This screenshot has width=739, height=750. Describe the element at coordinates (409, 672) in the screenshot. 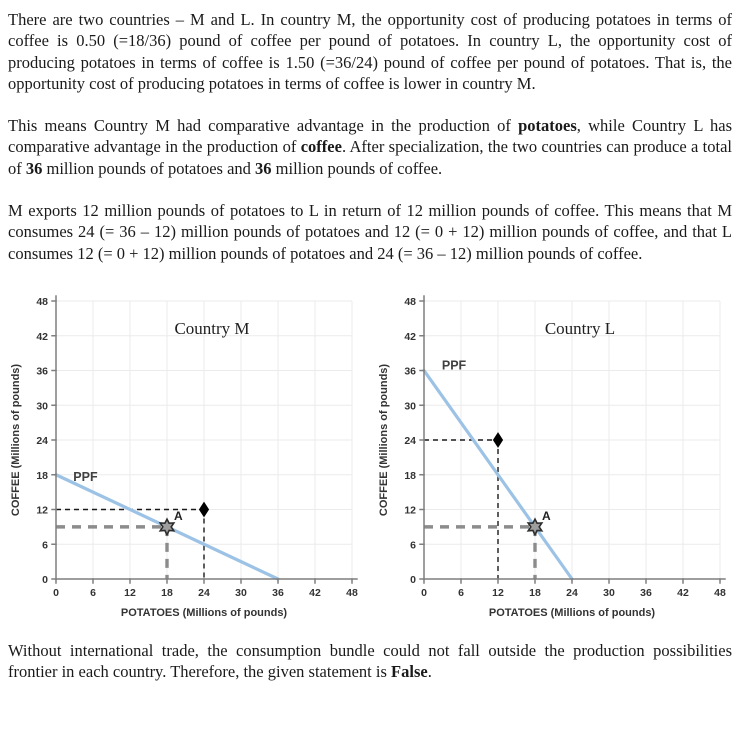

I see `text-run-bold: False` at that location.